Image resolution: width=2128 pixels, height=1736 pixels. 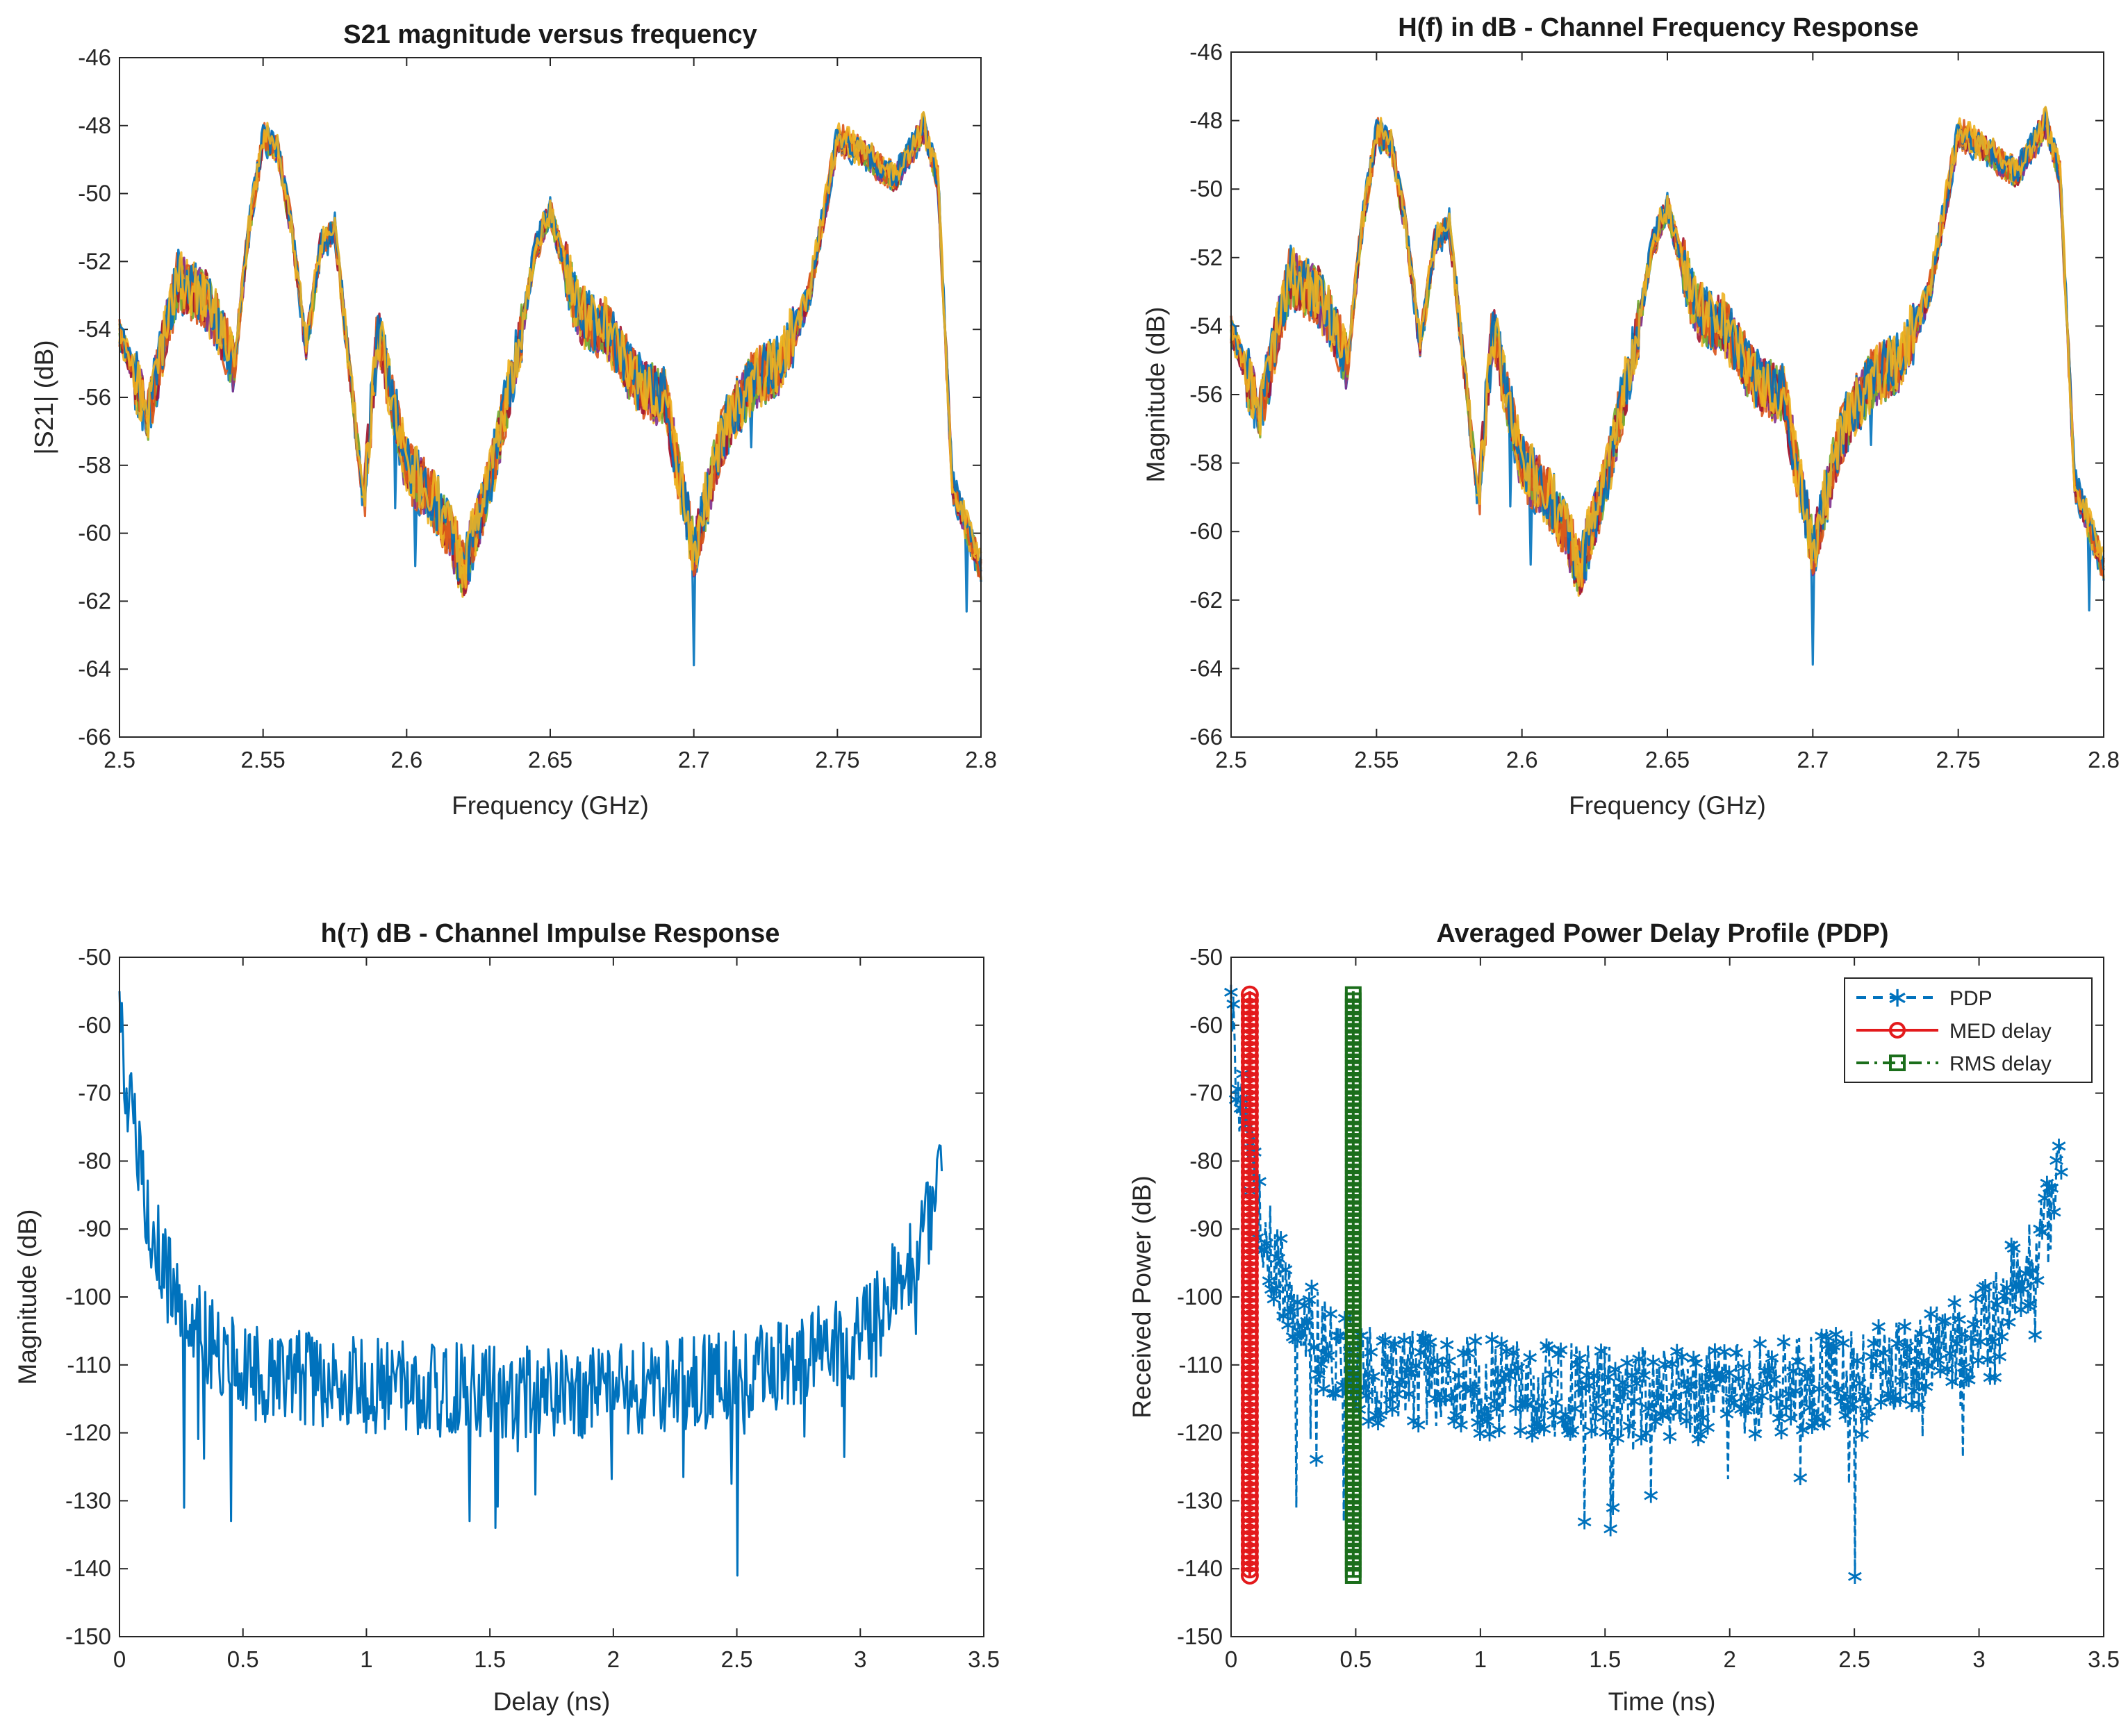 What do you see at coordinates (1376, 759) in the screenshot?
I see `x-tick-label: 2.55` at bounding box center [1376, 759].